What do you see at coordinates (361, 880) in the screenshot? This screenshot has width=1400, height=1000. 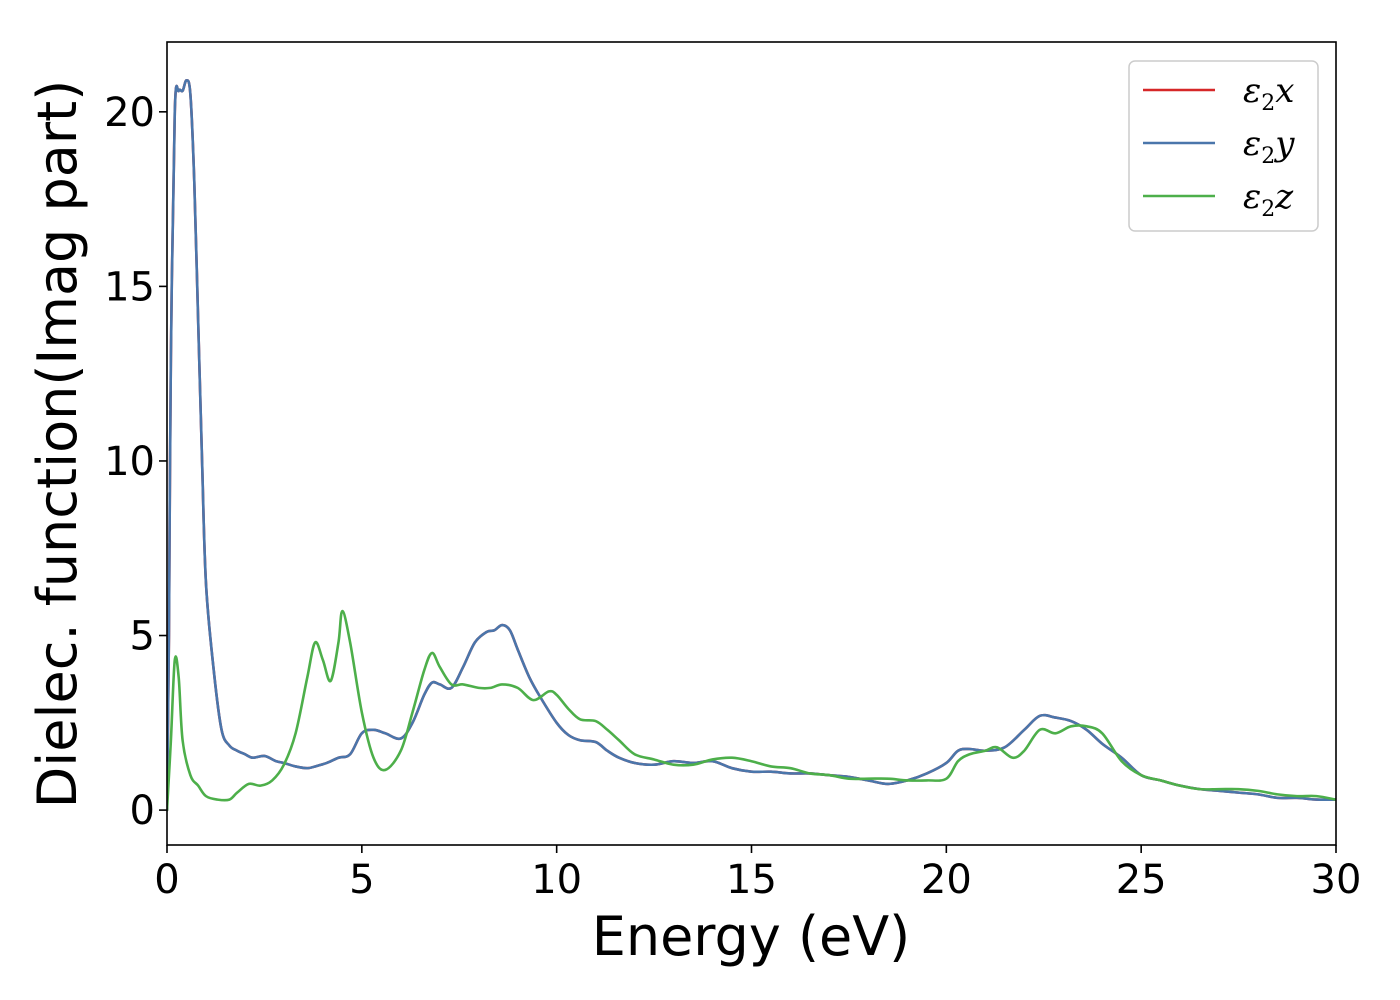 I see `x-tick-label: 5` at bounding box center [361, 880].